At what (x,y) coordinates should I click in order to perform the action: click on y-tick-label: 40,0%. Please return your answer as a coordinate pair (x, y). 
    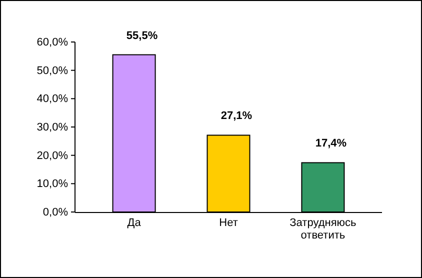
    Looking at the image, I should click on (52, 99).